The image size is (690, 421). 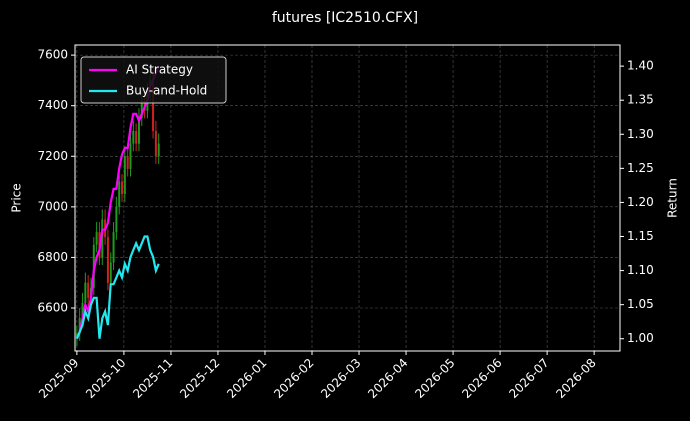 What do you see at coordinates (345, 18) in the screenshot?
I see `chart-title: futures [IC2510.CFX]` at bounding box center [345, 18].